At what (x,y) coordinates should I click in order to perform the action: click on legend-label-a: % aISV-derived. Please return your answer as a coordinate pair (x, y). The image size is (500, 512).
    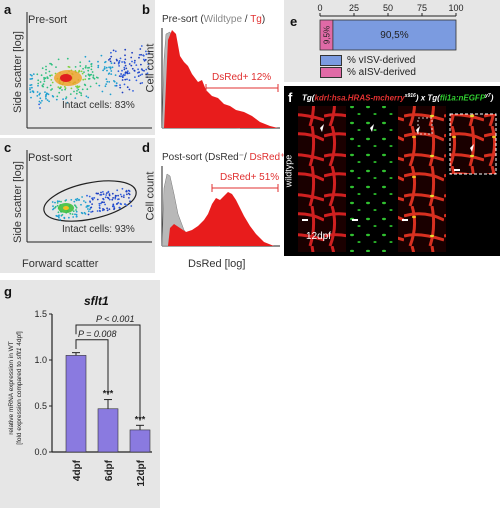
    Looking at the image, I should click on (381, 72).